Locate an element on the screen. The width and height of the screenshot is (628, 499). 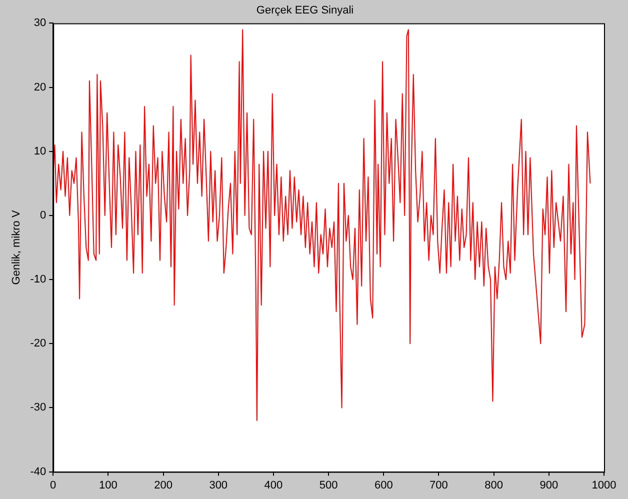
y-tick-label: -10 is located at coordinates (38, 280).